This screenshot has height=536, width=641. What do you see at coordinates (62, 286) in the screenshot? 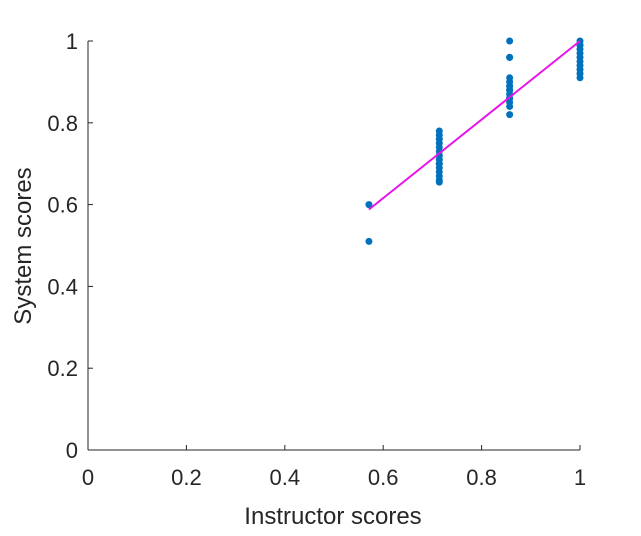
I see `y-tick-label: 0.4` at bounding box center [62, 286].